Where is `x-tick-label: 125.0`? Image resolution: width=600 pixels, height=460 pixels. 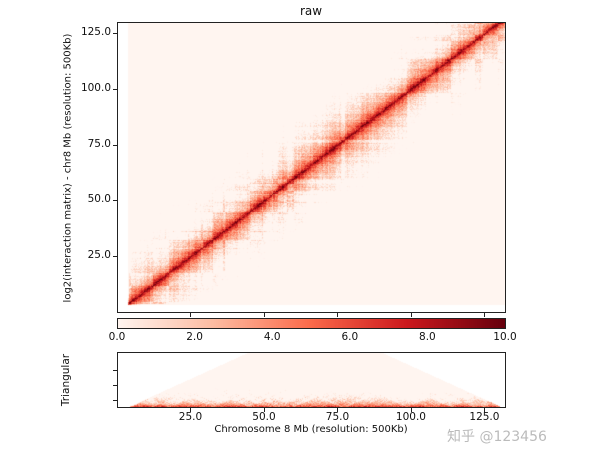 x-tick-label: 125.0 is located at coordinates (484, 417).